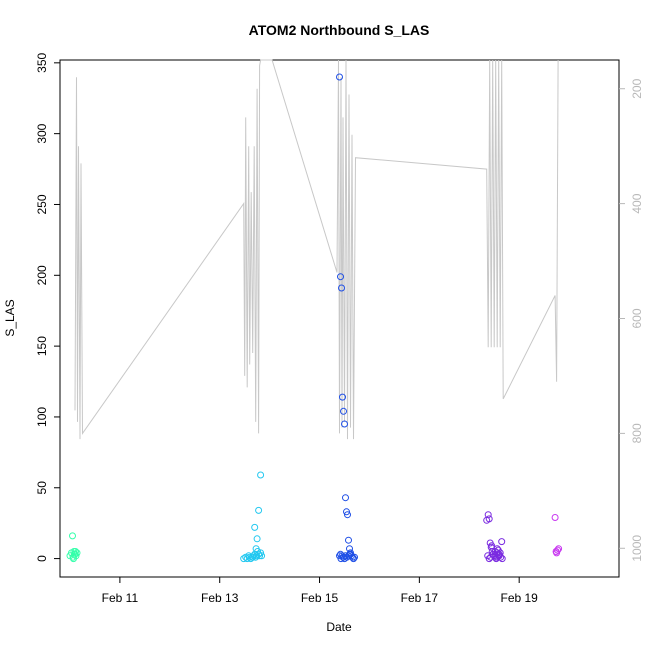 The width and height of the screenshot is (650, 650). Describe the element at coordinates (637, 433) in the screenshot. I see `y2-tick-label: 800` at that location.